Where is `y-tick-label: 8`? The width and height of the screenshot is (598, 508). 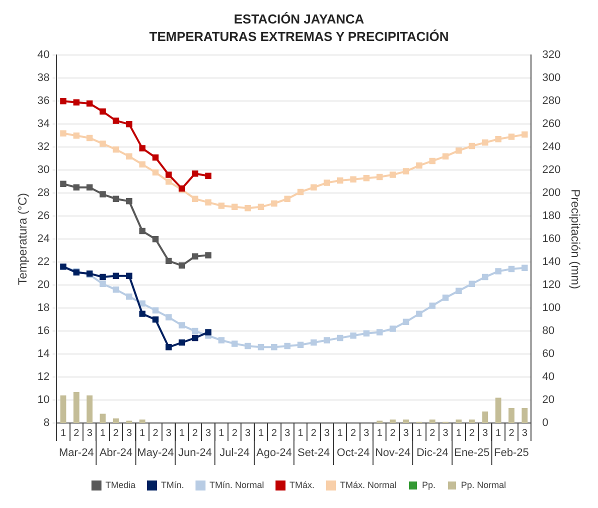
y-tick-label: 8 is located at coordinates (47, 423).